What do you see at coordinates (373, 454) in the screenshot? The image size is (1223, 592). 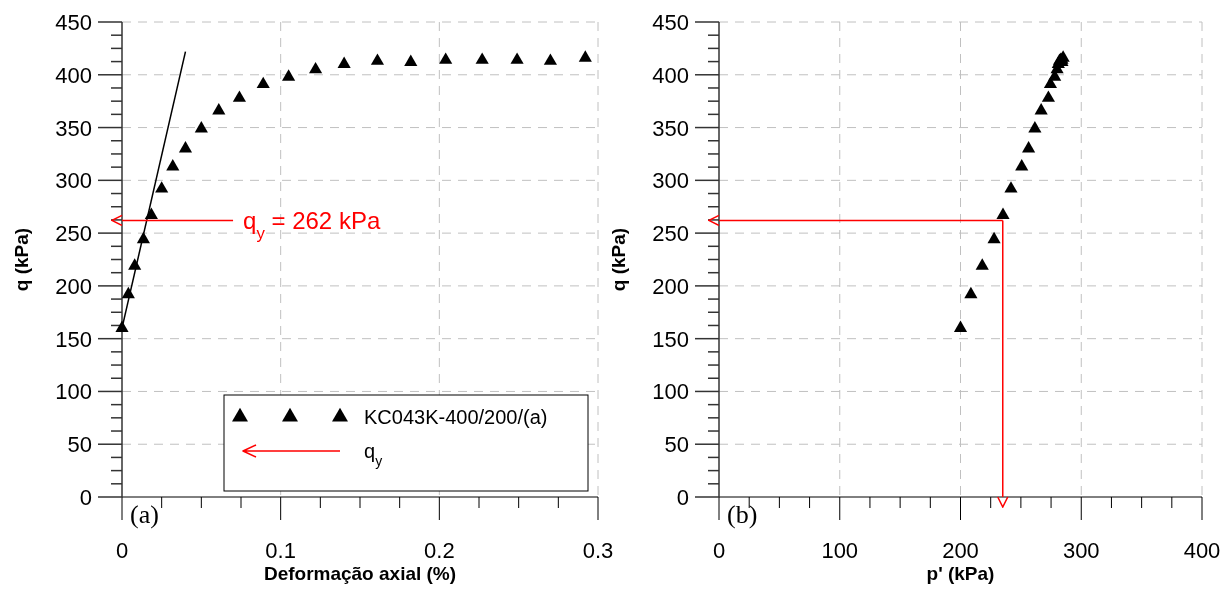 I see `legend-label: q$_{y}$` at bounding box center [373, 454].